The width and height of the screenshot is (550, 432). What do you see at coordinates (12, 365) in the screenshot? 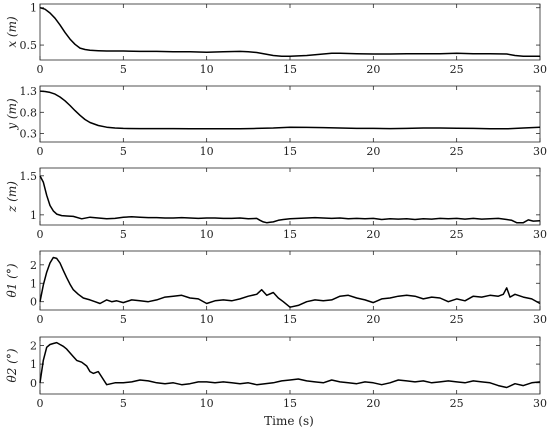
I see `y-axis-title: θ2 (°)` at bounding box center [12, 365].